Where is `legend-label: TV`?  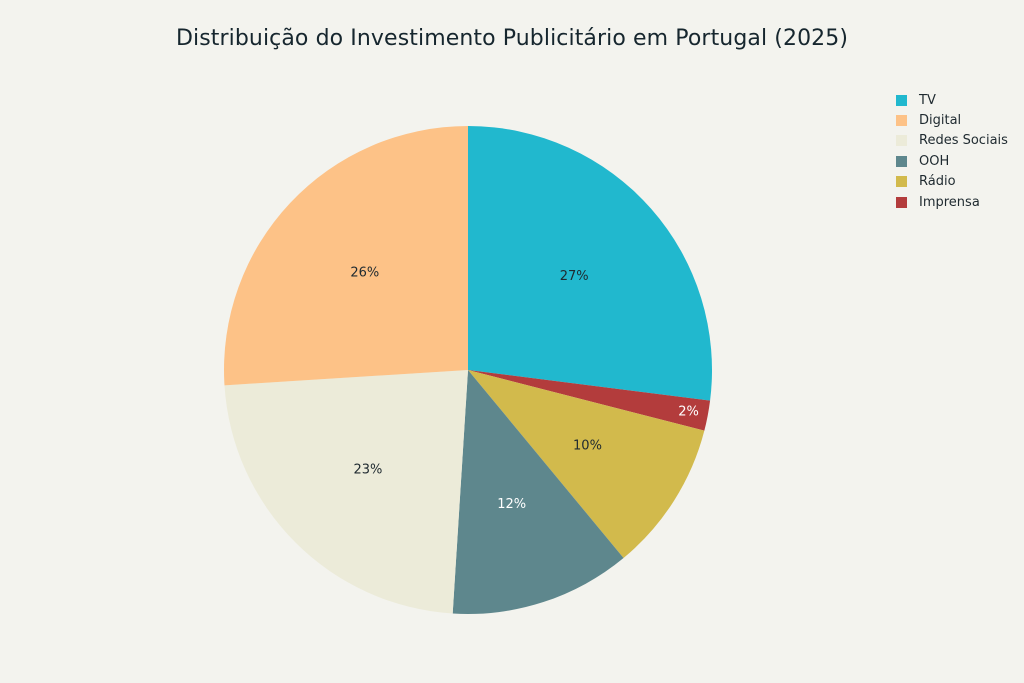 legend-label: TV is located at coordinates (927, 100).